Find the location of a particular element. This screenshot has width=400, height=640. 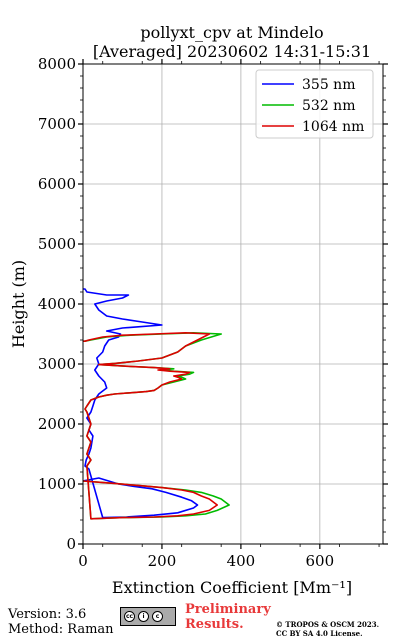

legend-box is located at coordinates (314, 104).